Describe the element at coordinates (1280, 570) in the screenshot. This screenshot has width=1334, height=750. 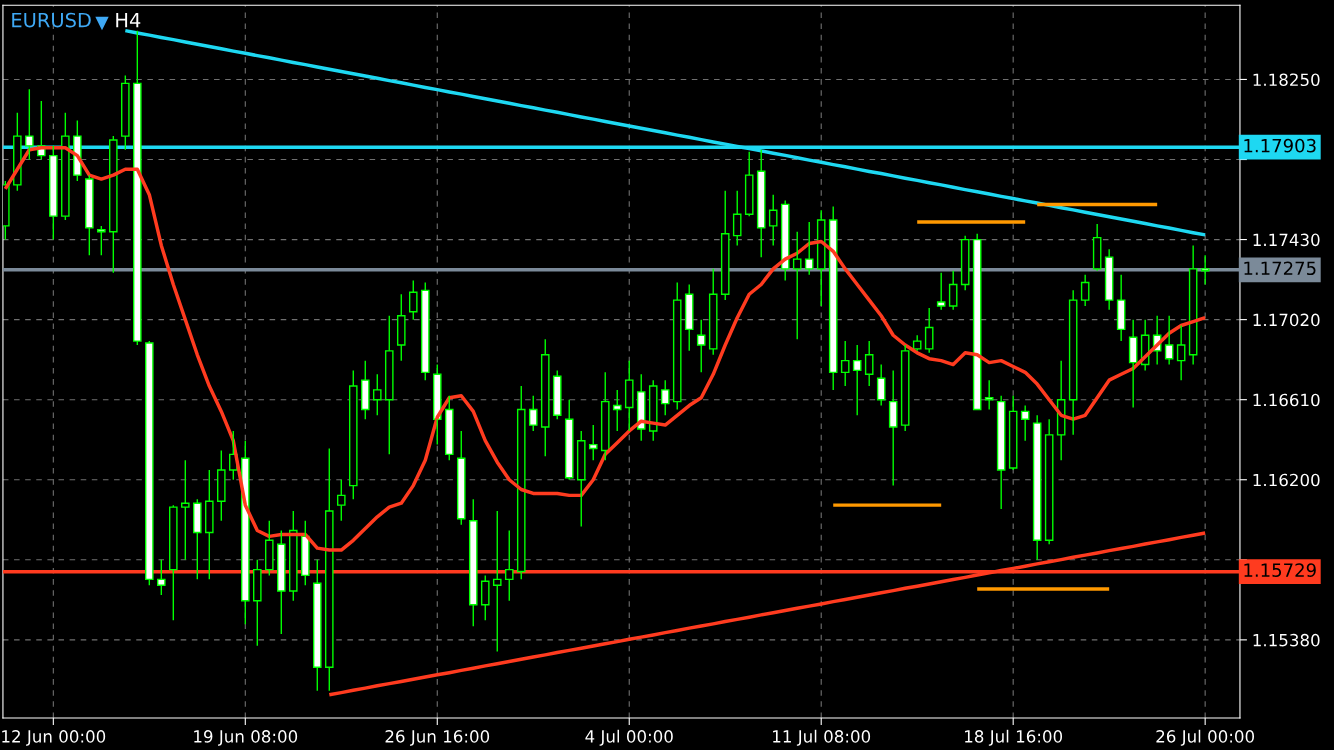
I see `ref-line-label: 1.15729` at that location.